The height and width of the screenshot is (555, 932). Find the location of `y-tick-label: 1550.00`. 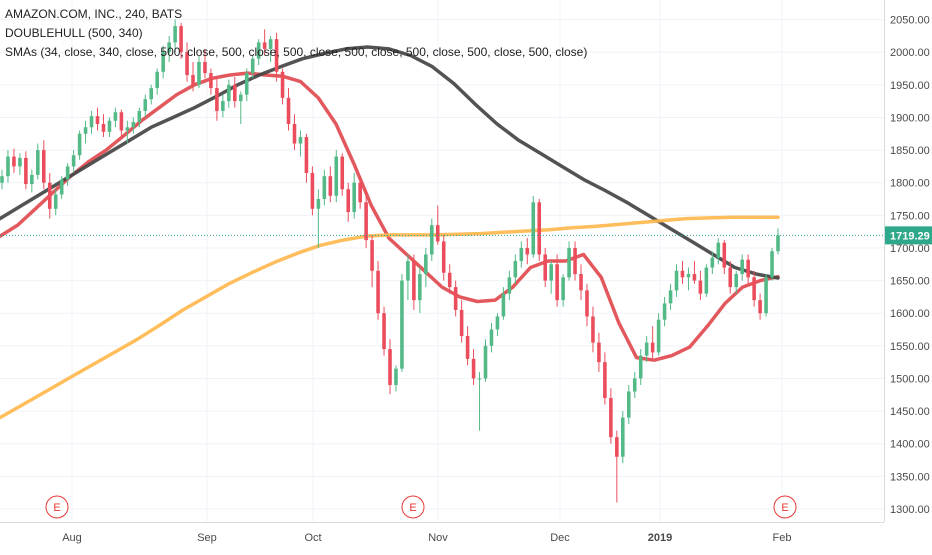

y-tick-label: 1550.00 is located at coordinates (910, 347).